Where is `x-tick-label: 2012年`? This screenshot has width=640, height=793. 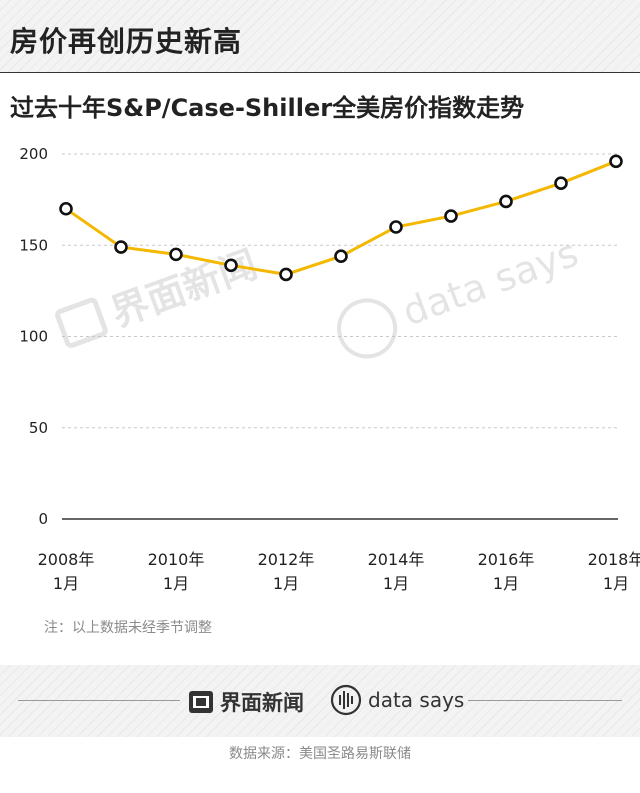 x-tick-label: 2012年 is located at coordinates (286, 559).